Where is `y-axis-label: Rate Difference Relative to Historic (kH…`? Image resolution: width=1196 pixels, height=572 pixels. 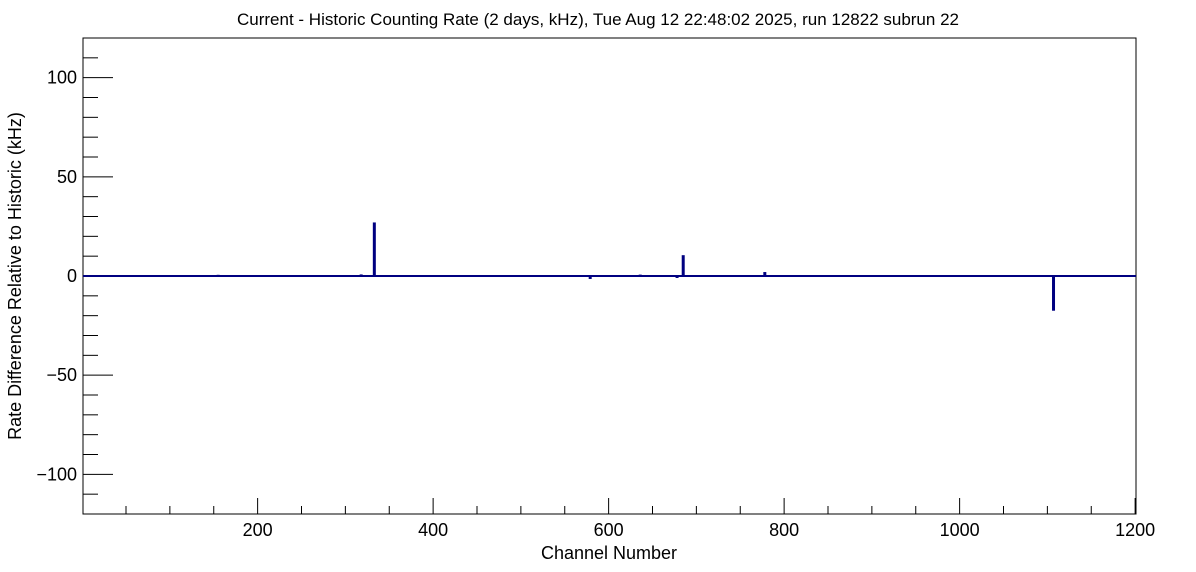 y-axis-label: Rate Difference Relative to Historic (kH… is located at coordinates (15, 276).